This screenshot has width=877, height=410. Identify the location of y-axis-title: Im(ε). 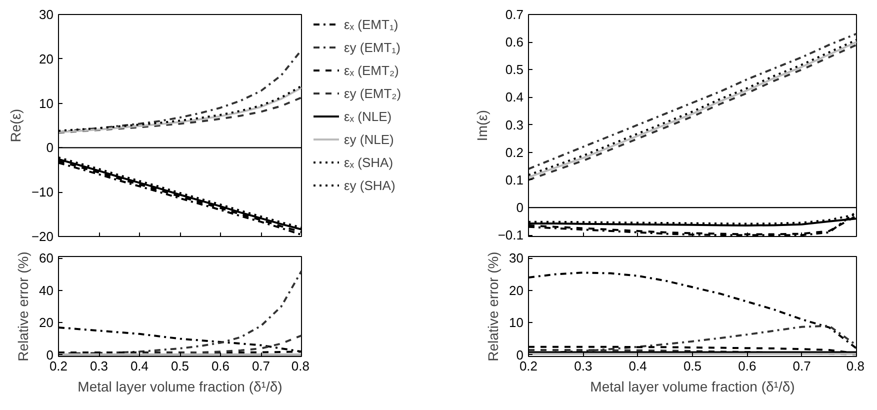
(482, 126).